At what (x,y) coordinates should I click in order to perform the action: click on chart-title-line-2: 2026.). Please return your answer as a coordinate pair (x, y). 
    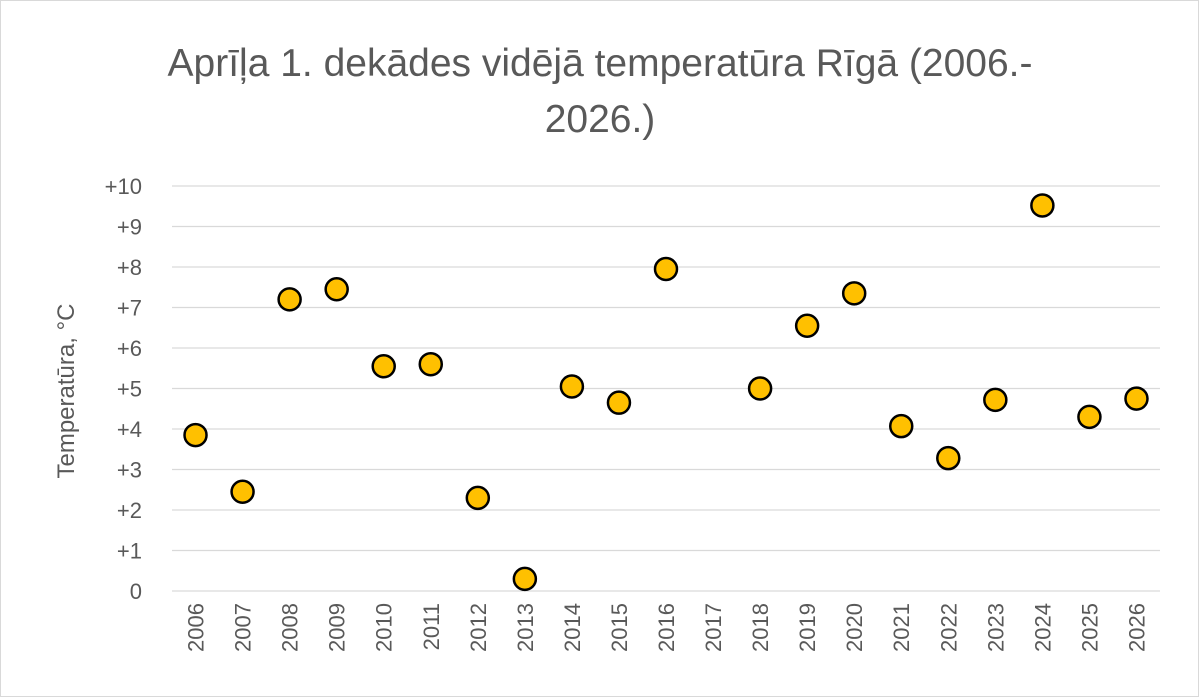
    Looking at the image, I should click on (600, 119).